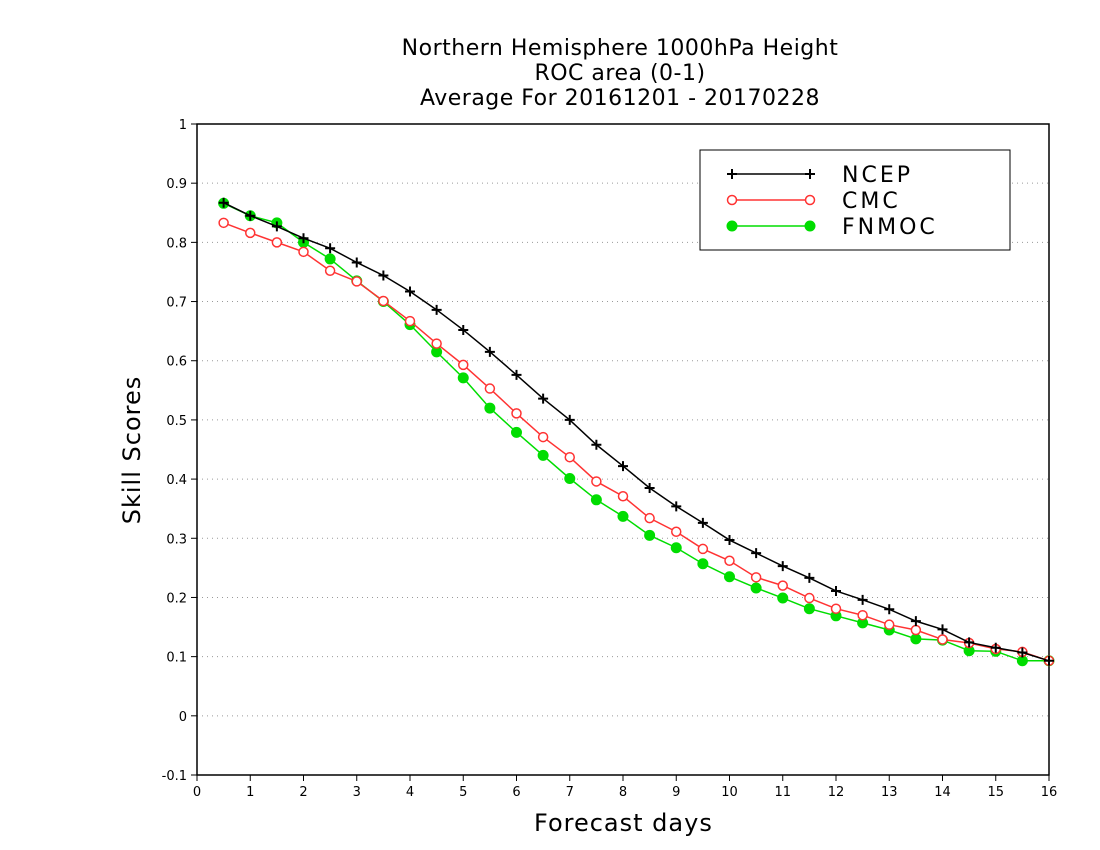 The width and height of the screenshot is (1100, 850). Describe the element at coordinates (176, 184) in the screenshot. I see `y-tick-label-10: 0.9` at that location.